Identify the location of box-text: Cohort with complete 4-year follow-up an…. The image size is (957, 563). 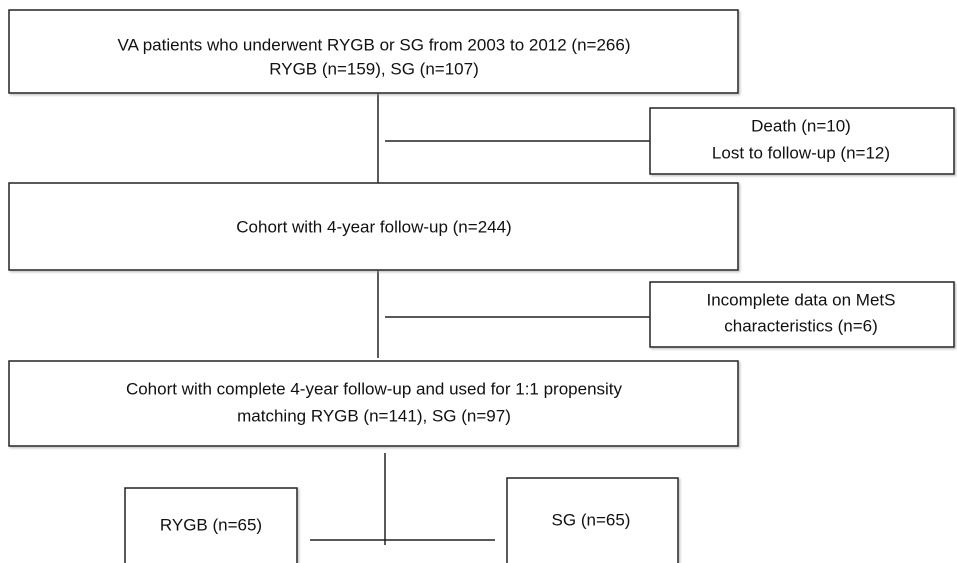
(374, 388).